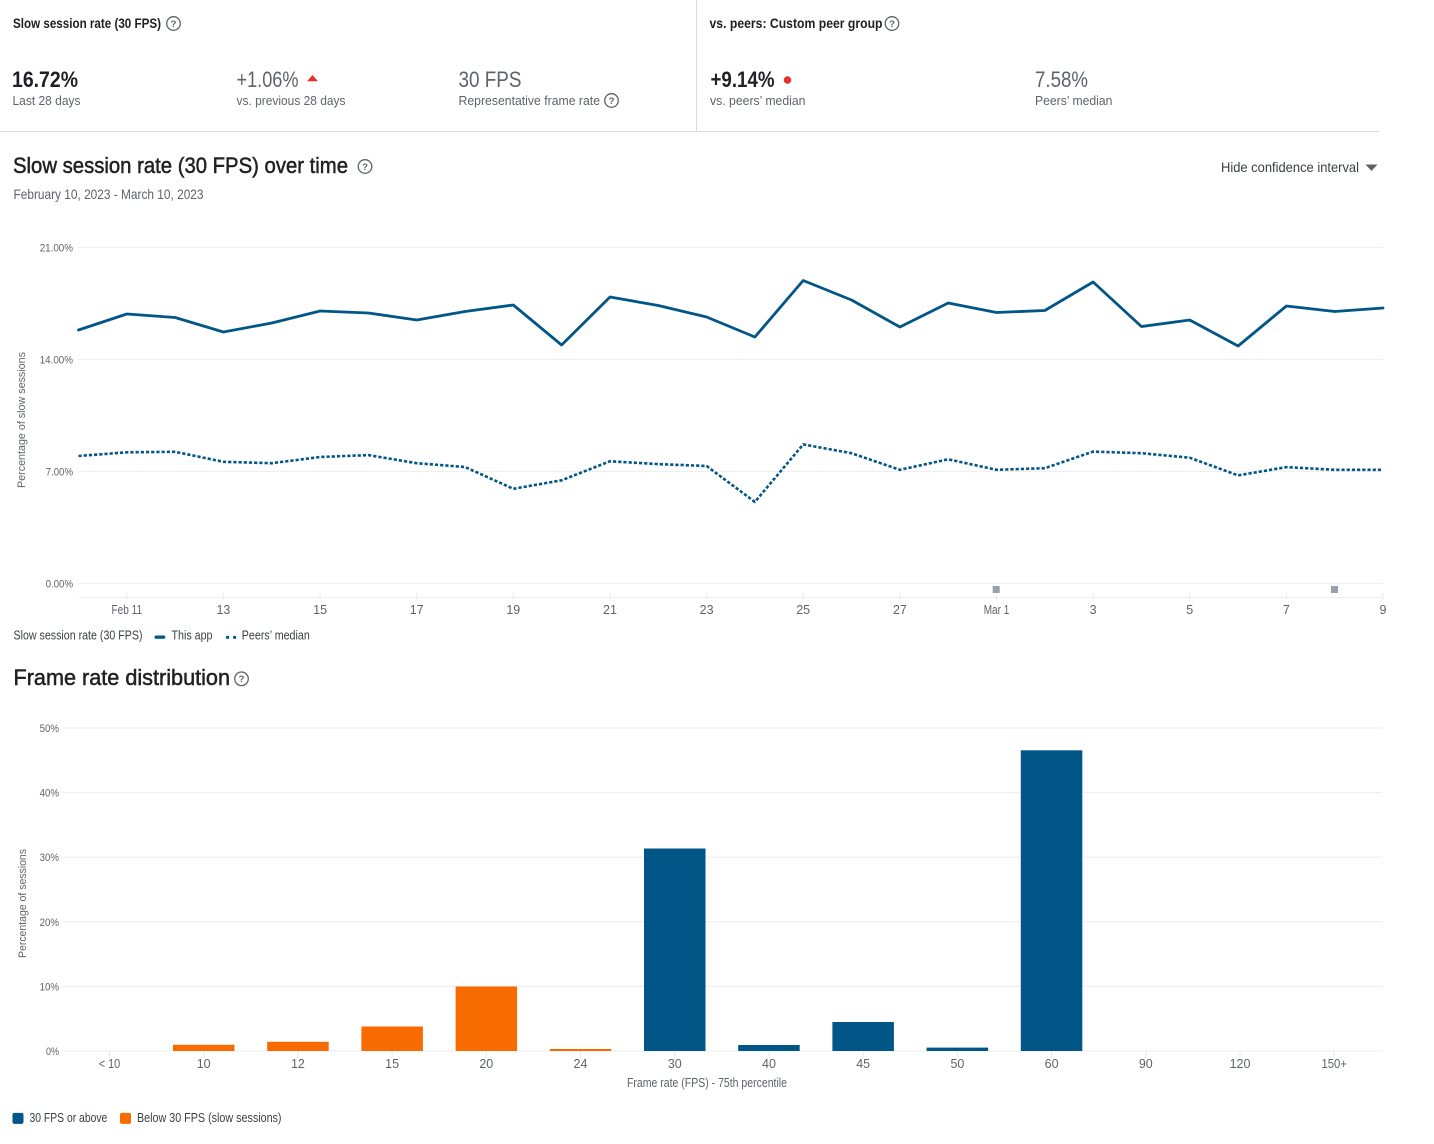 This screenshot has width=1434, height=1144. Describe the element at coordinates (513, 610) in the screenshot. I see `svg-text: 19` at that location.